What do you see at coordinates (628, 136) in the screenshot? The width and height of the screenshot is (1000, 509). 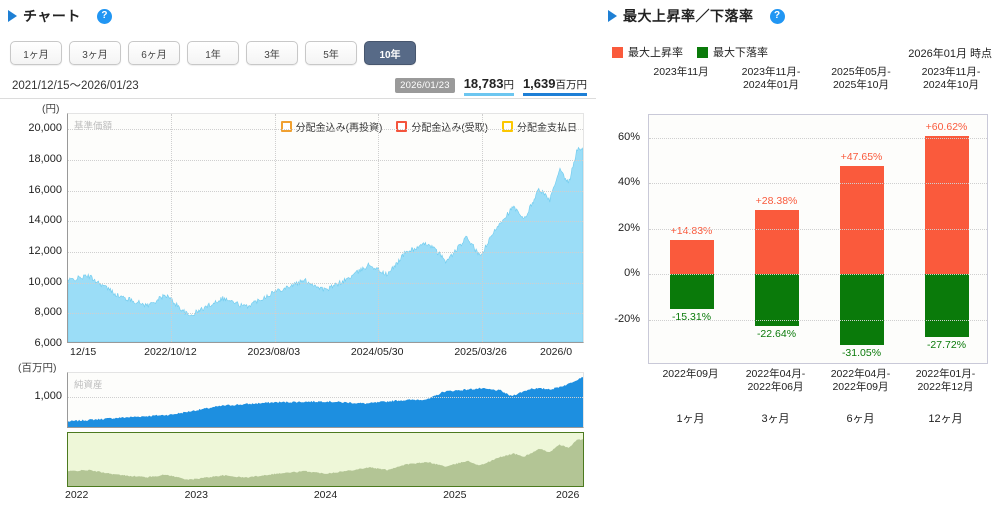 I see `bar-y-tick-0: 60%` at bounding box center [628, 136].